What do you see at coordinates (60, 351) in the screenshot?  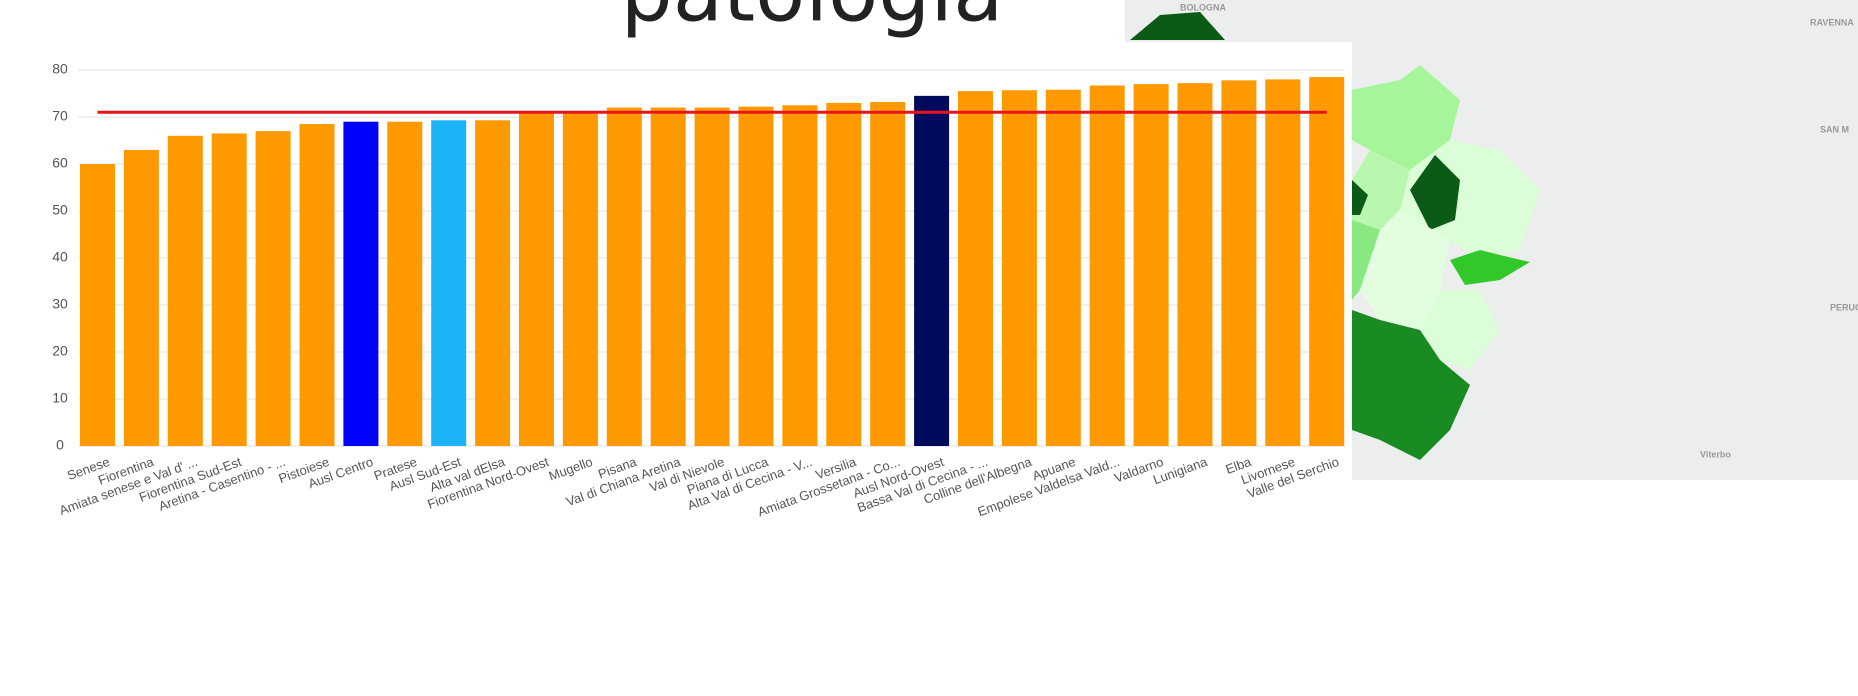 I see `y-tick-label: 20` at bounding box center [60, 351].